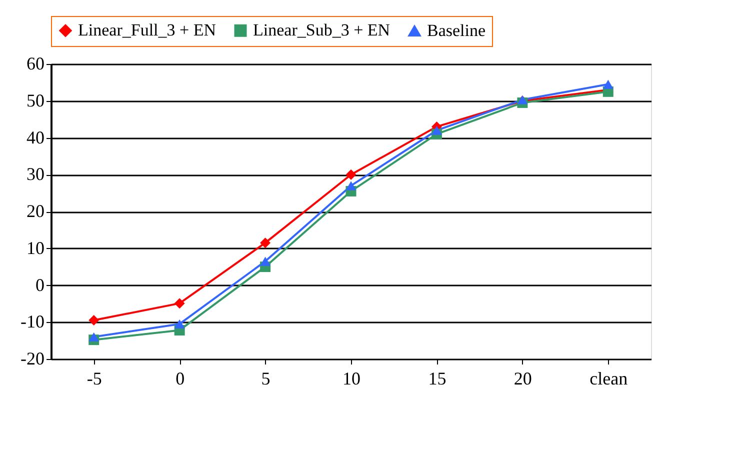 The image size is (733, 463). What do you see at coordinates (32, 358) in the screenshot?
I see `y-tick-label: -20` at bounding box center [32, 358].